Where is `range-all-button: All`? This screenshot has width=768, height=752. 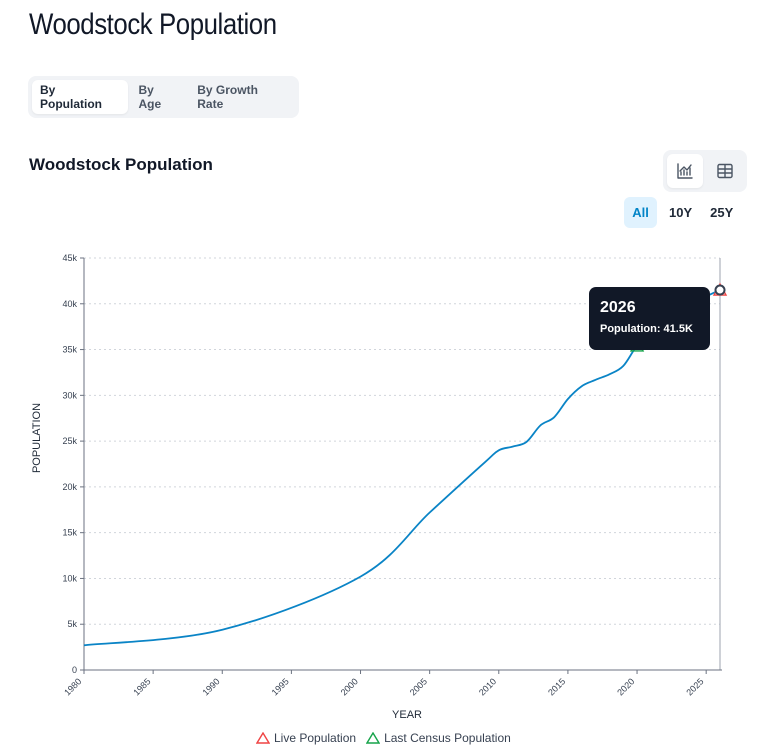 range-all-button: All is located at coordinates (640, 212).